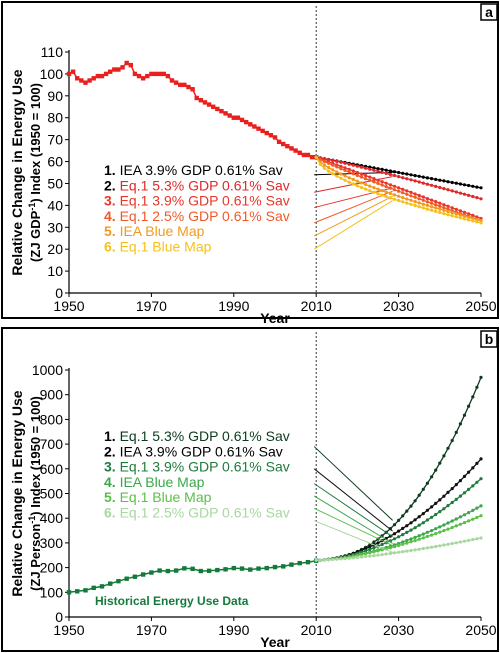 Image resolution: width=500 pixels, height=653 pixels. I want to click on y-tick-label: 40, so click(55, 205).